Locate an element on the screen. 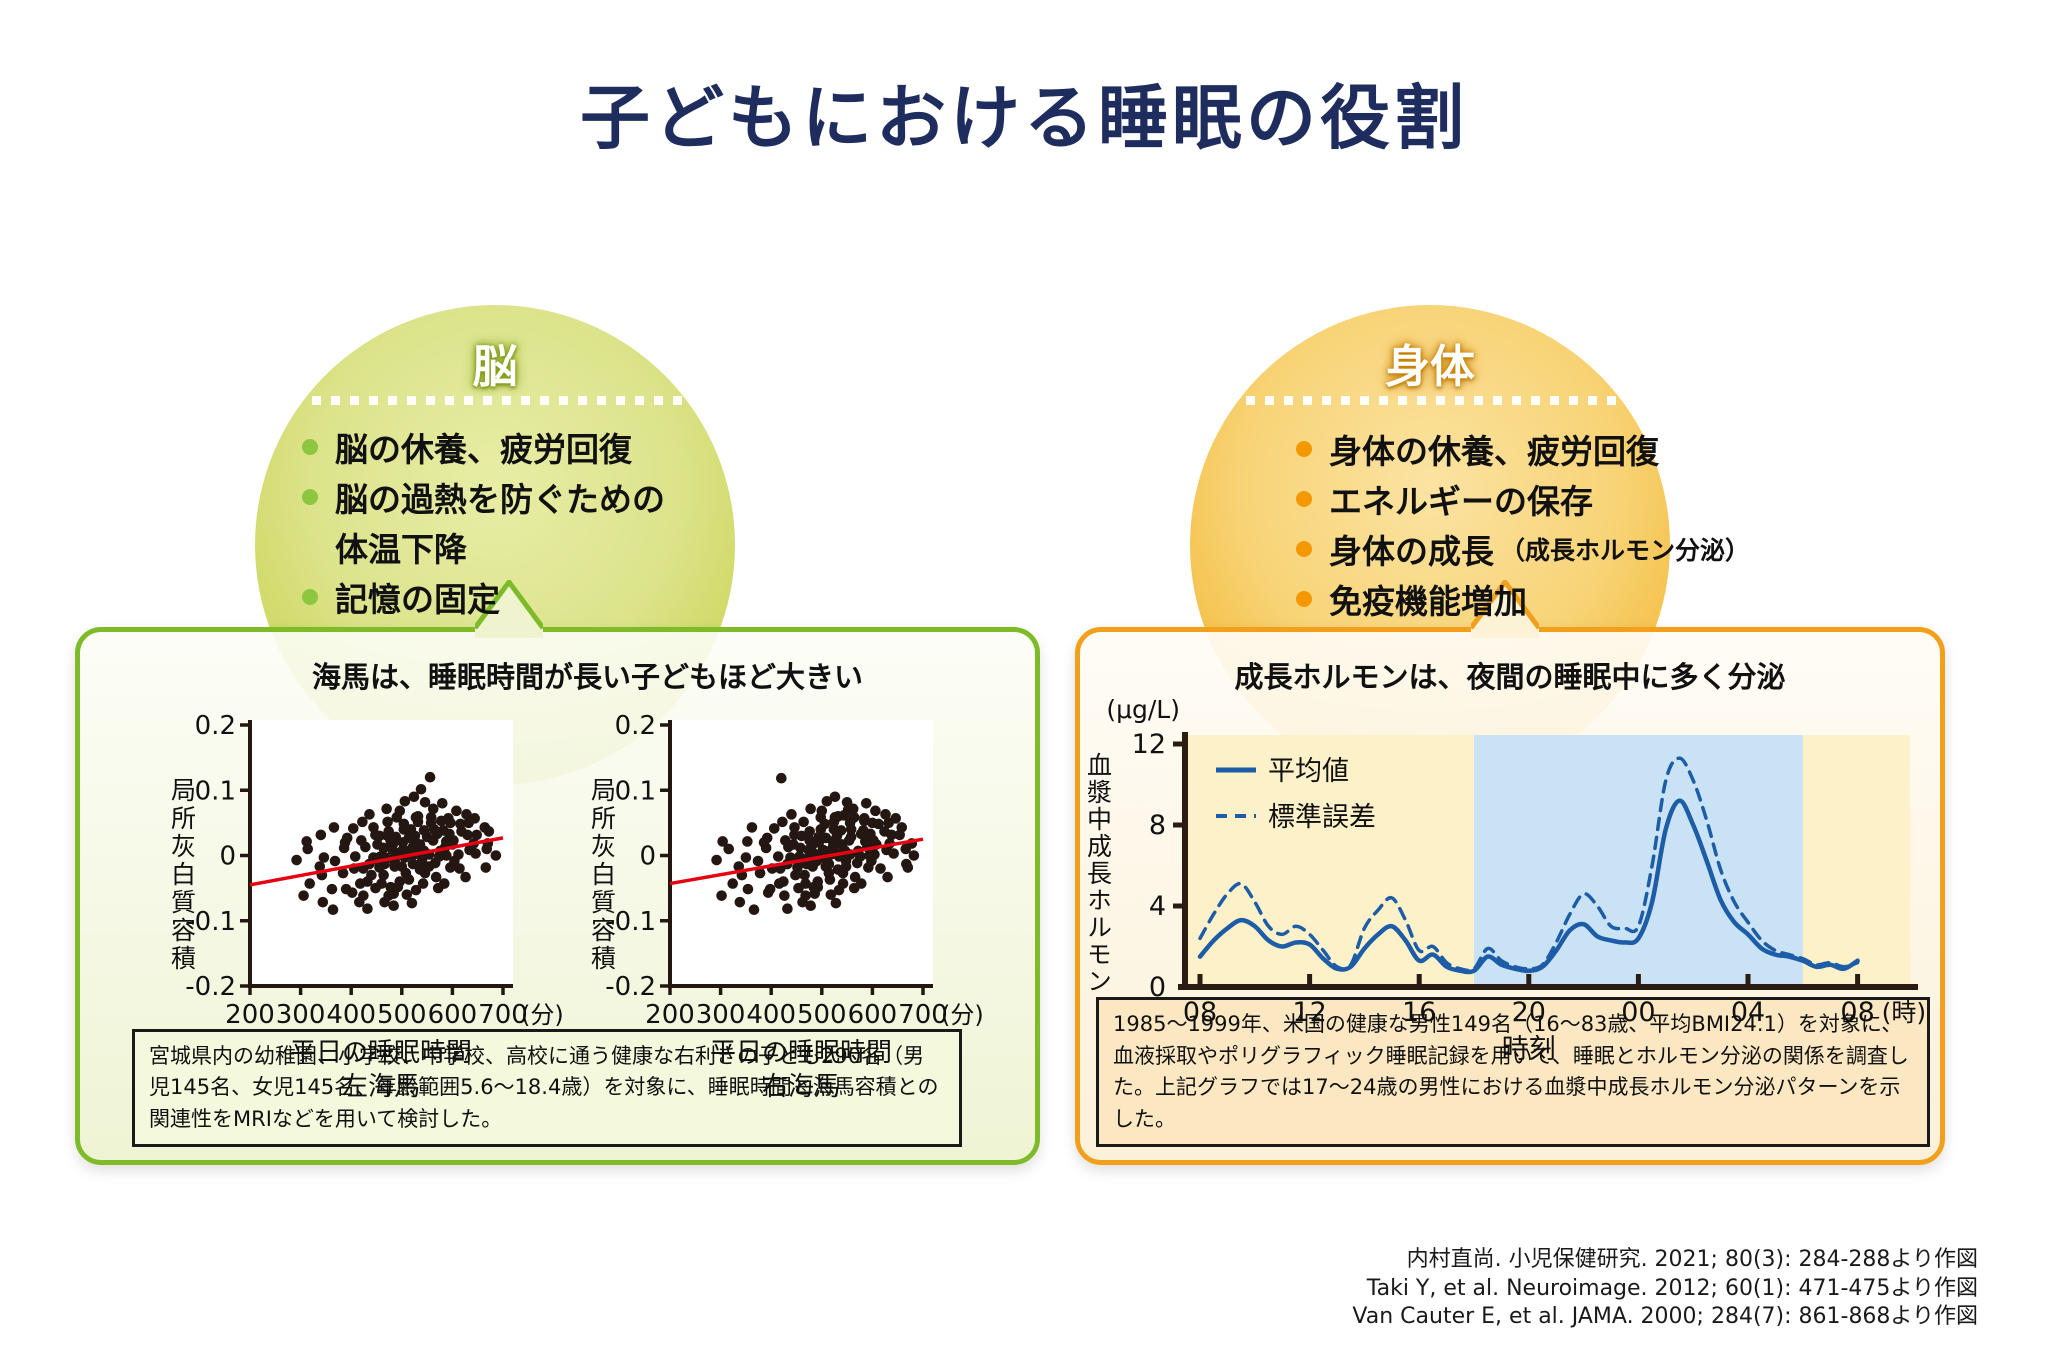  reference-line: 内村直尚. 小児保健研究. 2021; 80(3): 284-288より作図 is located at coordinates (1692, 1259).